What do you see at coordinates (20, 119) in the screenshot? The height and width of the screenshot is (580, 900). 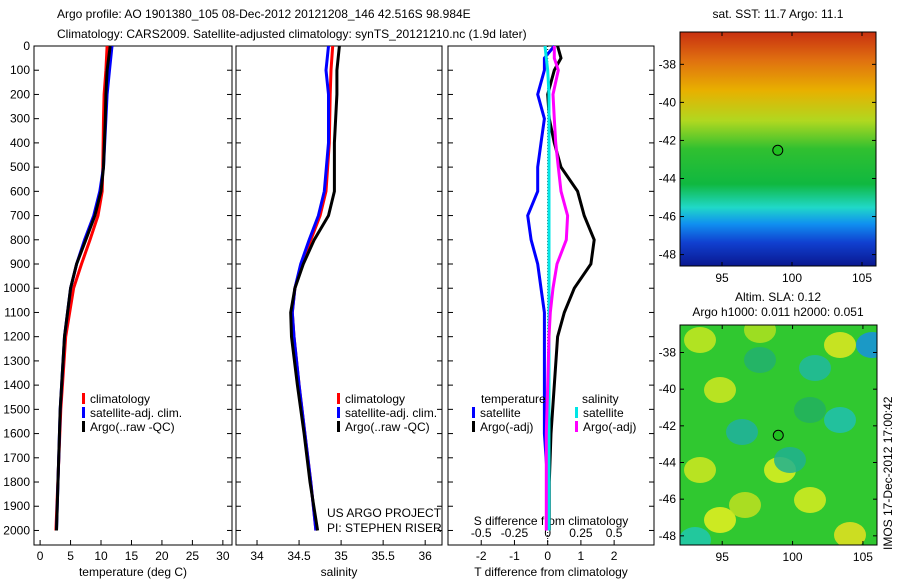 I see `y-tick-label: 300` at bounding box center [20, 119].